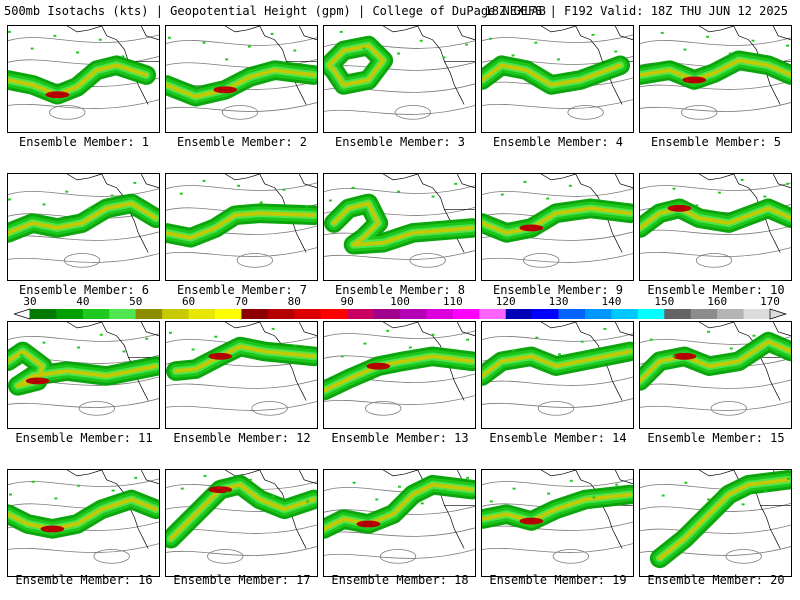  Describe the element at coordinates (400, 301) in the screenshot. I see `colorbar-tick-label: 100` at that location.